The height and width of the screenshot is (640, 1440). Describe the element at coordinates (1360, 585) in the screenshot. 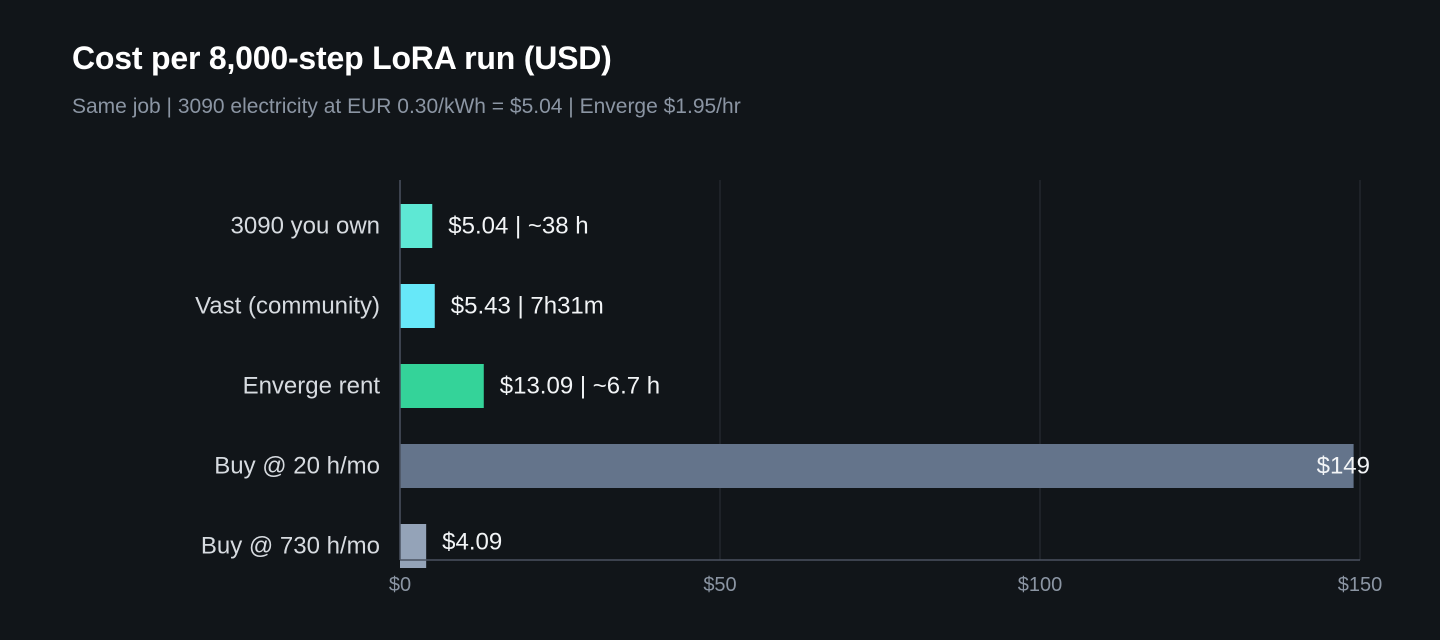

I see `x-tick-label: $150` at that location.